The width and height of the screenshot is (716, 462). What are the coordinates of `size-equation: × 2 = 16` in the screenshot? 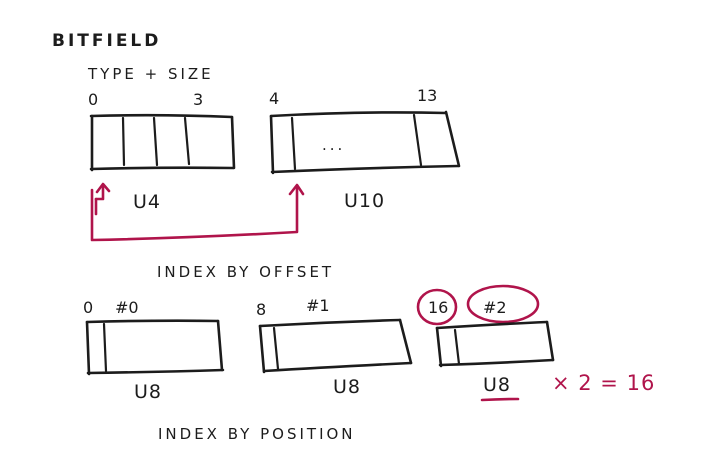 It's located at (603, 383).